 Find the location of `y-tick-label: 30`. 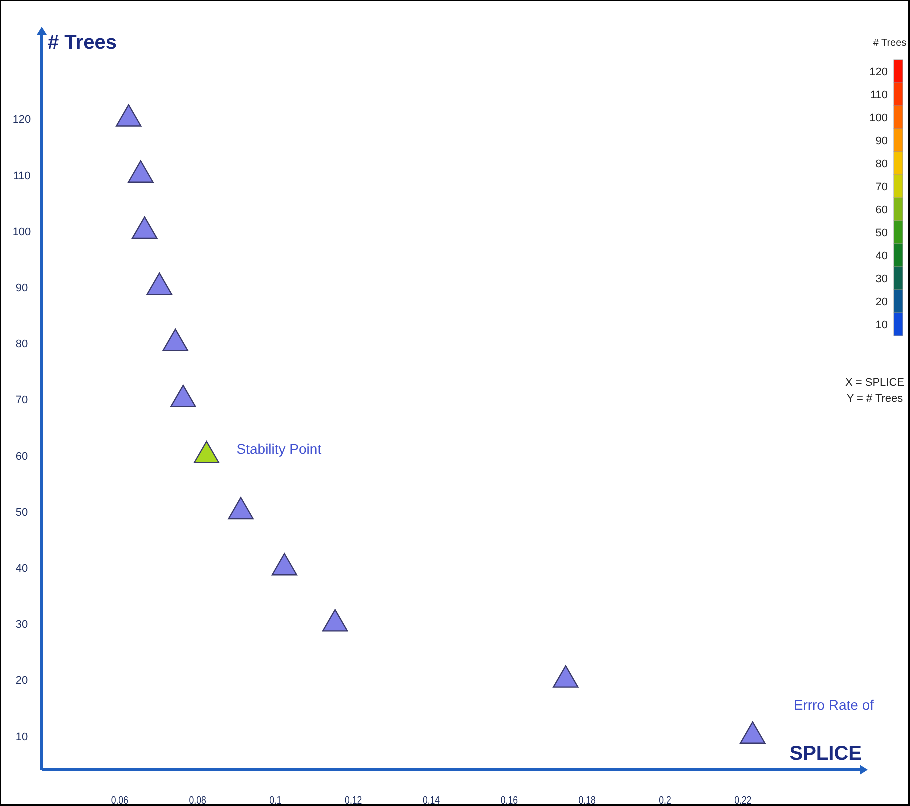

y-tick-label: 30 is located at coordinates (22, 625).